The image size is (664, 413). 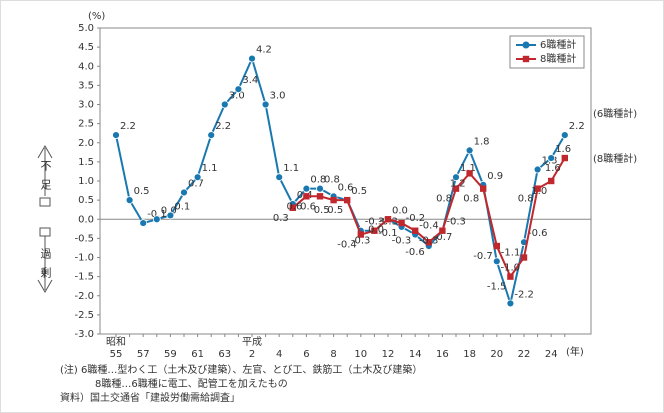 I want to click on data-label: 3.4, so click(x=250, y=80).